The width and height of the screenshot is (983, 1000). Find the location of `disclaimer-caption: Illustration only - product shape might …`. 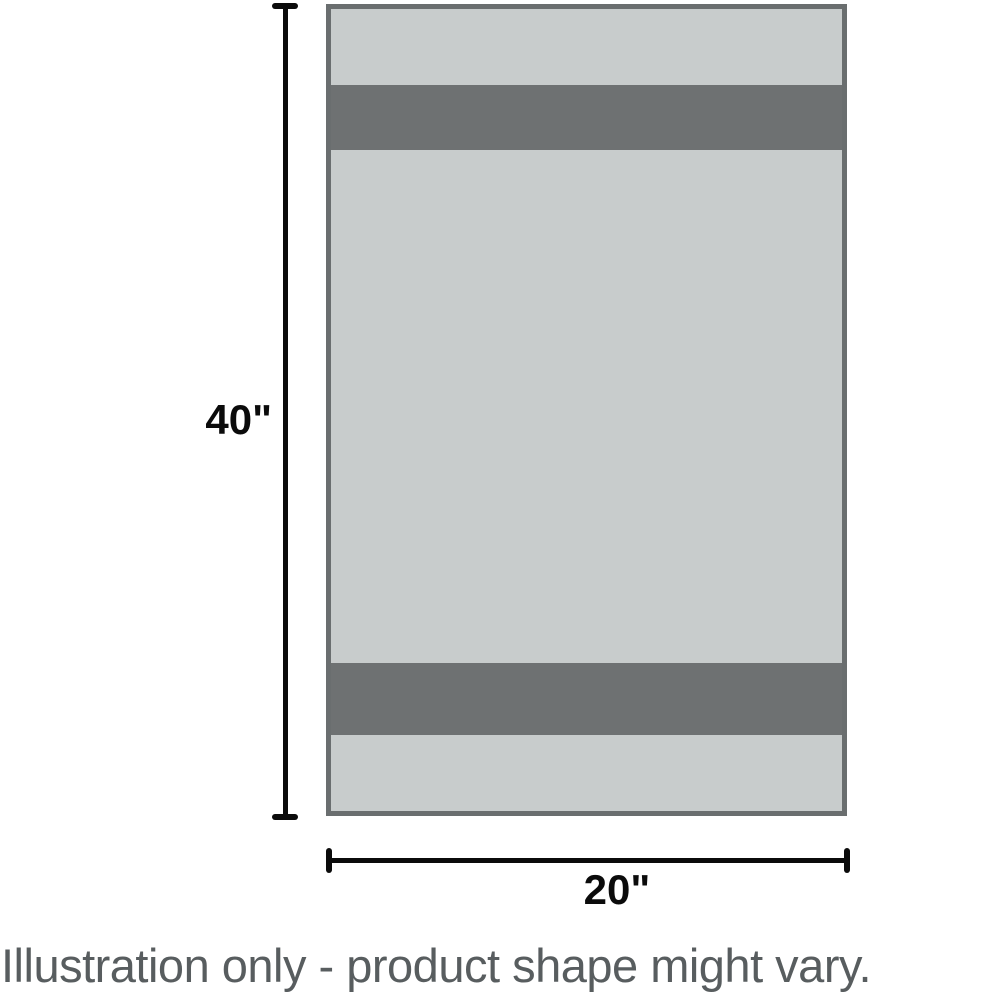

disclaimer-caption: Illustration only - product shape might … is located at coordinates (436, 965).